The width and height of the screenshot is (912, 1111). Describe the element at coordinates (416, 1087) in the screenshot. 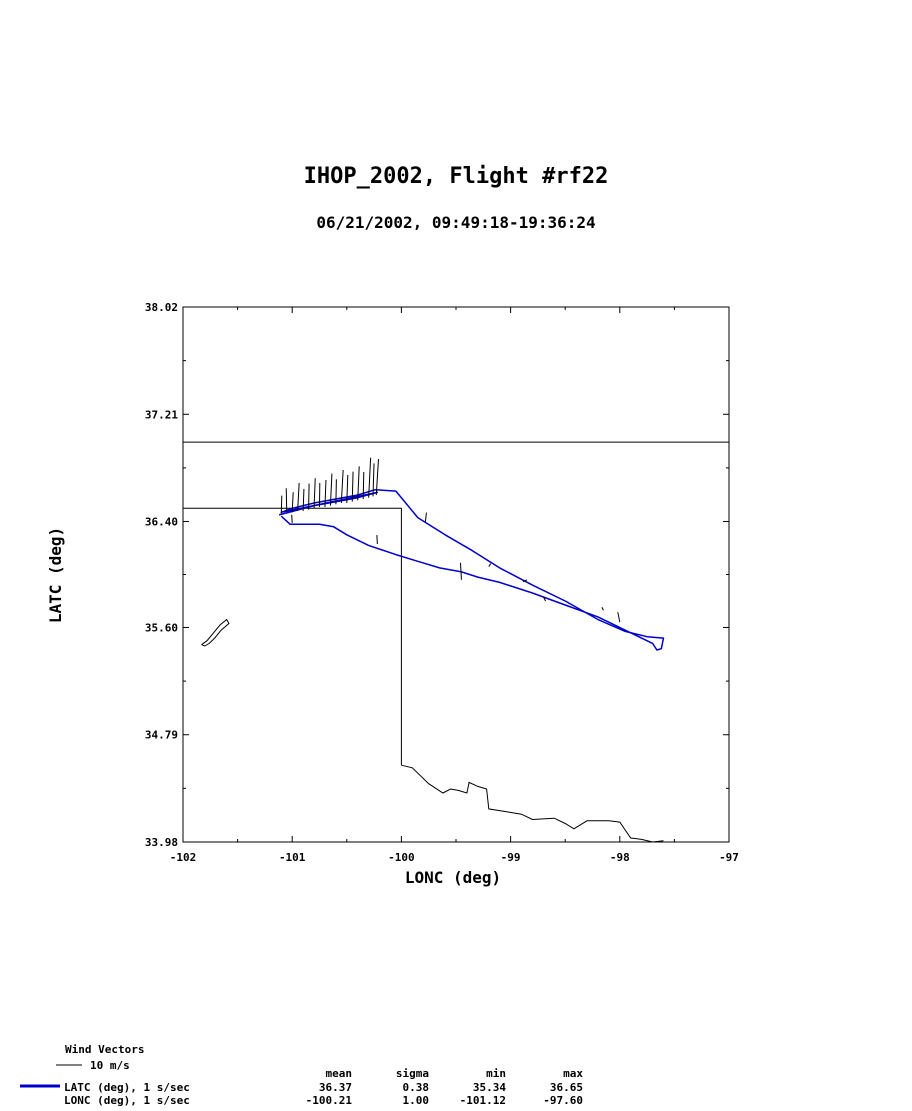

I see `stat-sigma: 0.38` at that location.